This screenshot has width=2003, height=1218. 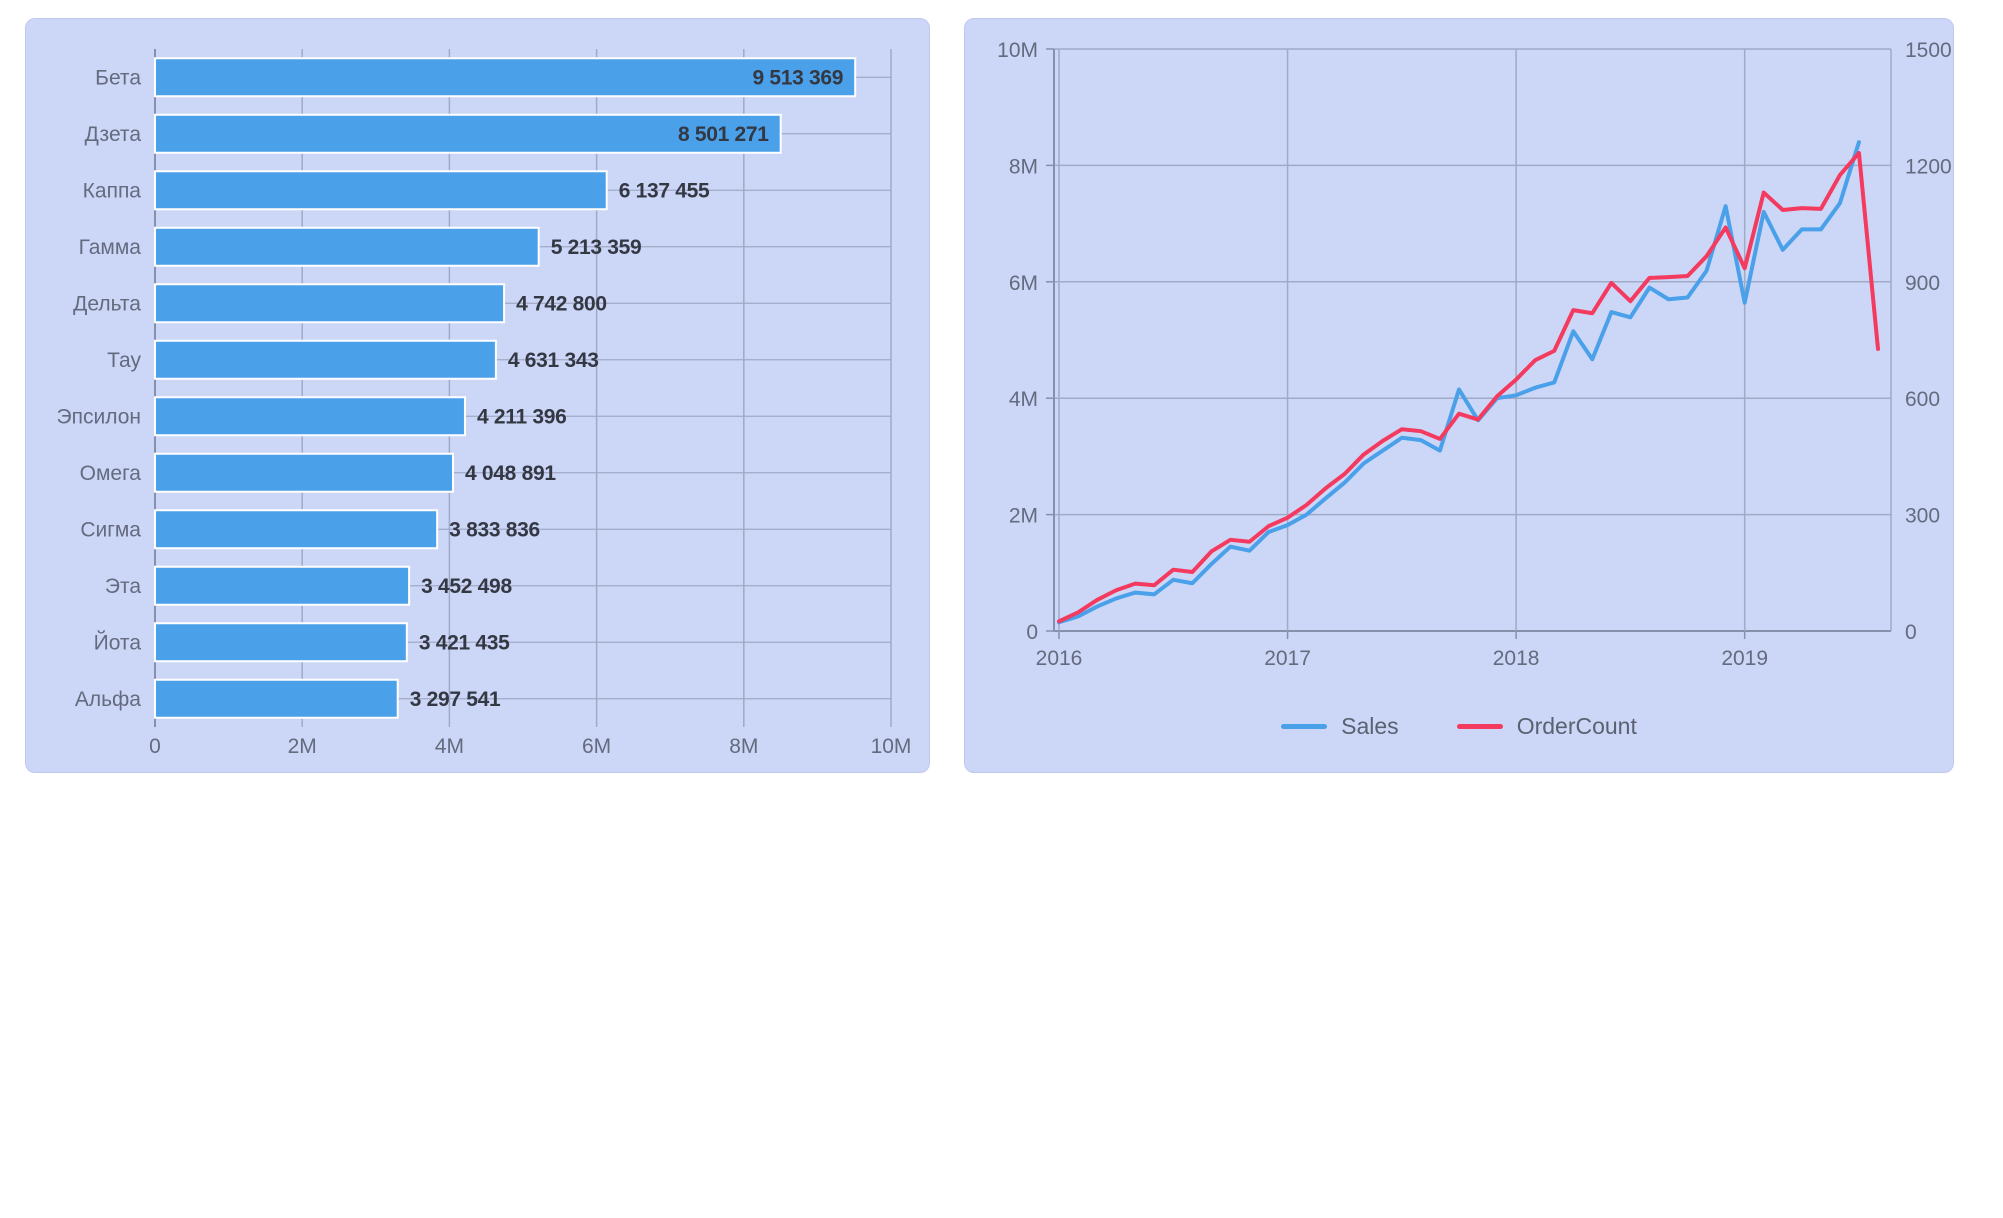 I want to click on right-axis-tick-label: 0, so click(x=1911, y=632).